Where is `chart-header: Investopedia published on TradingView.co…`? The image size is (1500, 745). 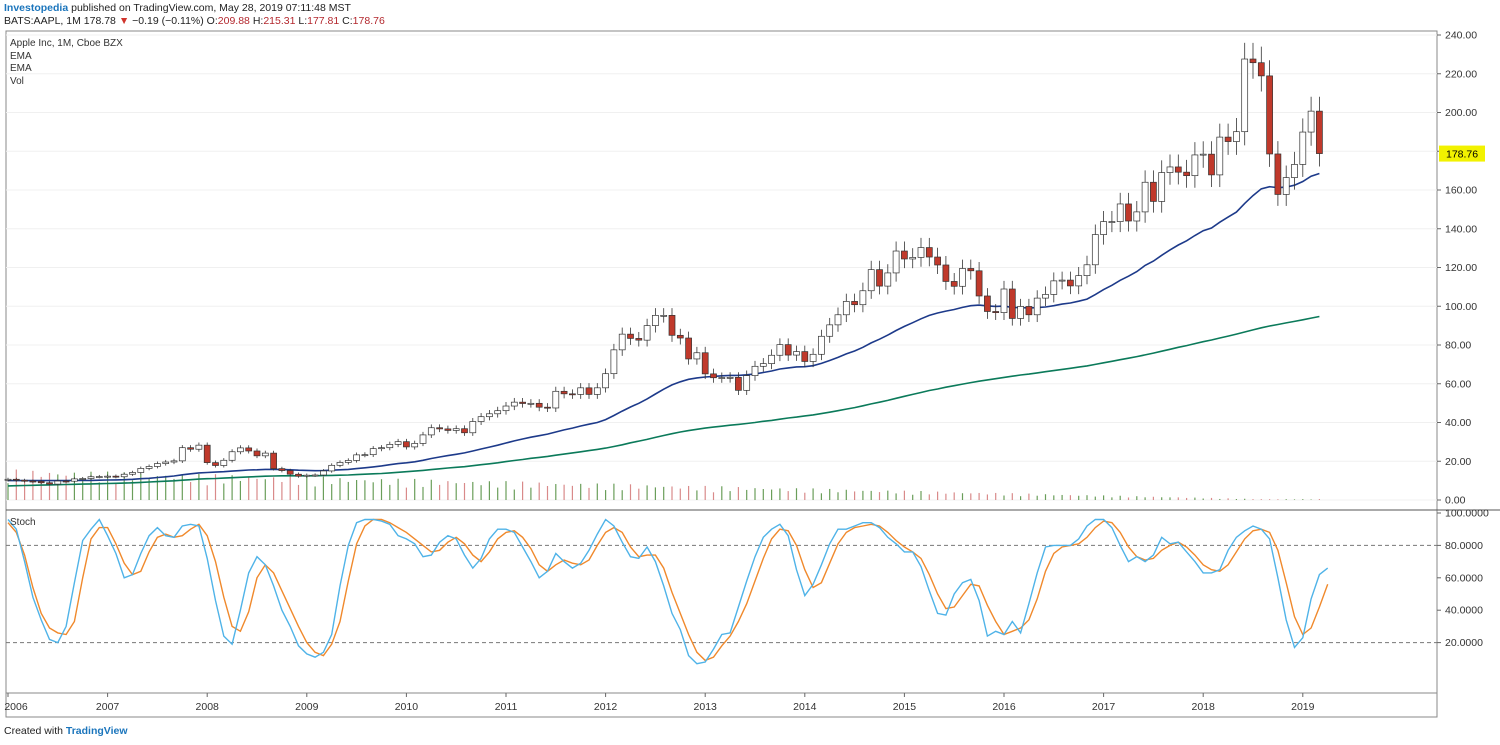 chart-header: Investopedia published on TradingView.co… is located at coordinates (194, 15).